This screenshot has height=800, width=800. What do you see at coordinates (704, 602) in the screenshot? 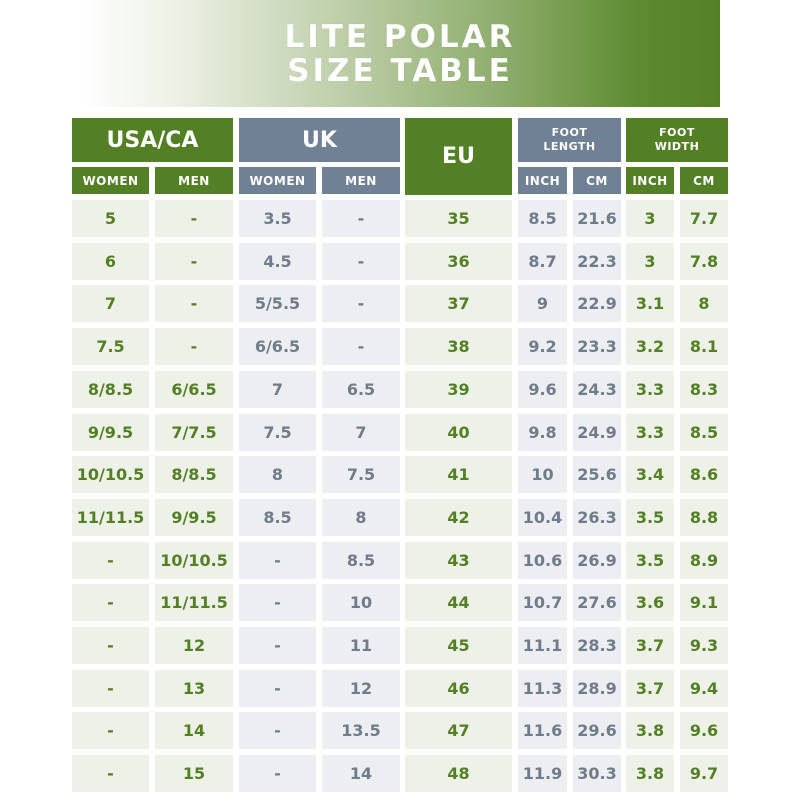
I see `cell-width-cm: 9.1` at bounding box center [704, 602].